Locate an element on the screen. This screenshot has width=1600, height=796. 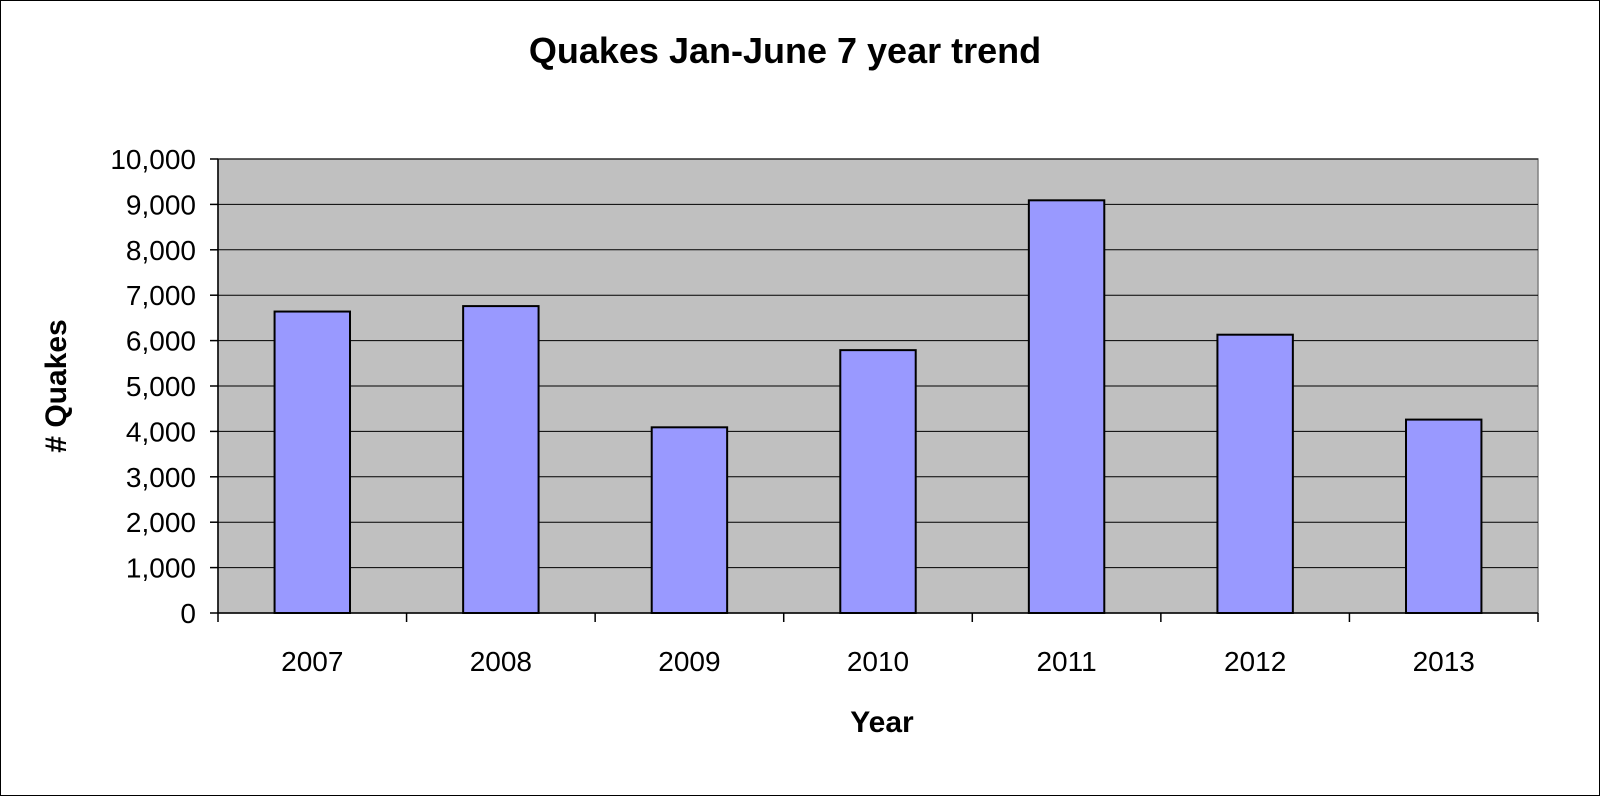
bar-2013 is located at coordinates (1444, 516).